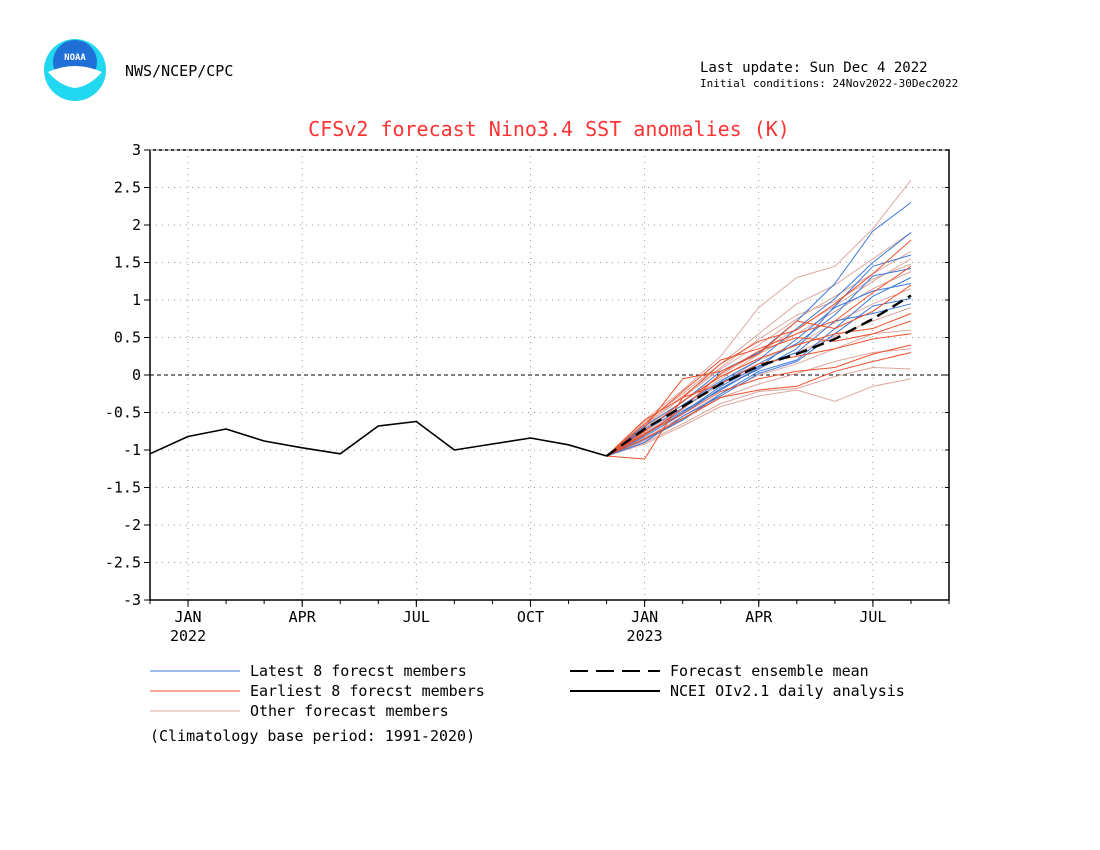 This screenshot has width=1100, height=850. Describe the element at coordinates (127, 263) in the screenshot. I see `y-tick-label: 1.5` at that location.